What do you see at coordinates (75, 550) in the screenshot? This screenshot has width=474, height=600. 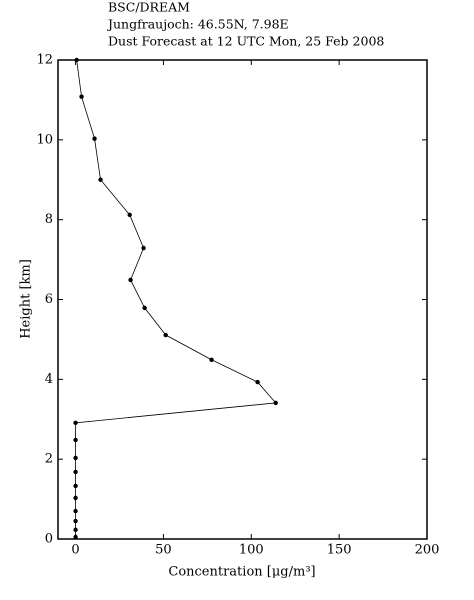 I see `x-tick-label: 0` at bounding box center [75, 550].